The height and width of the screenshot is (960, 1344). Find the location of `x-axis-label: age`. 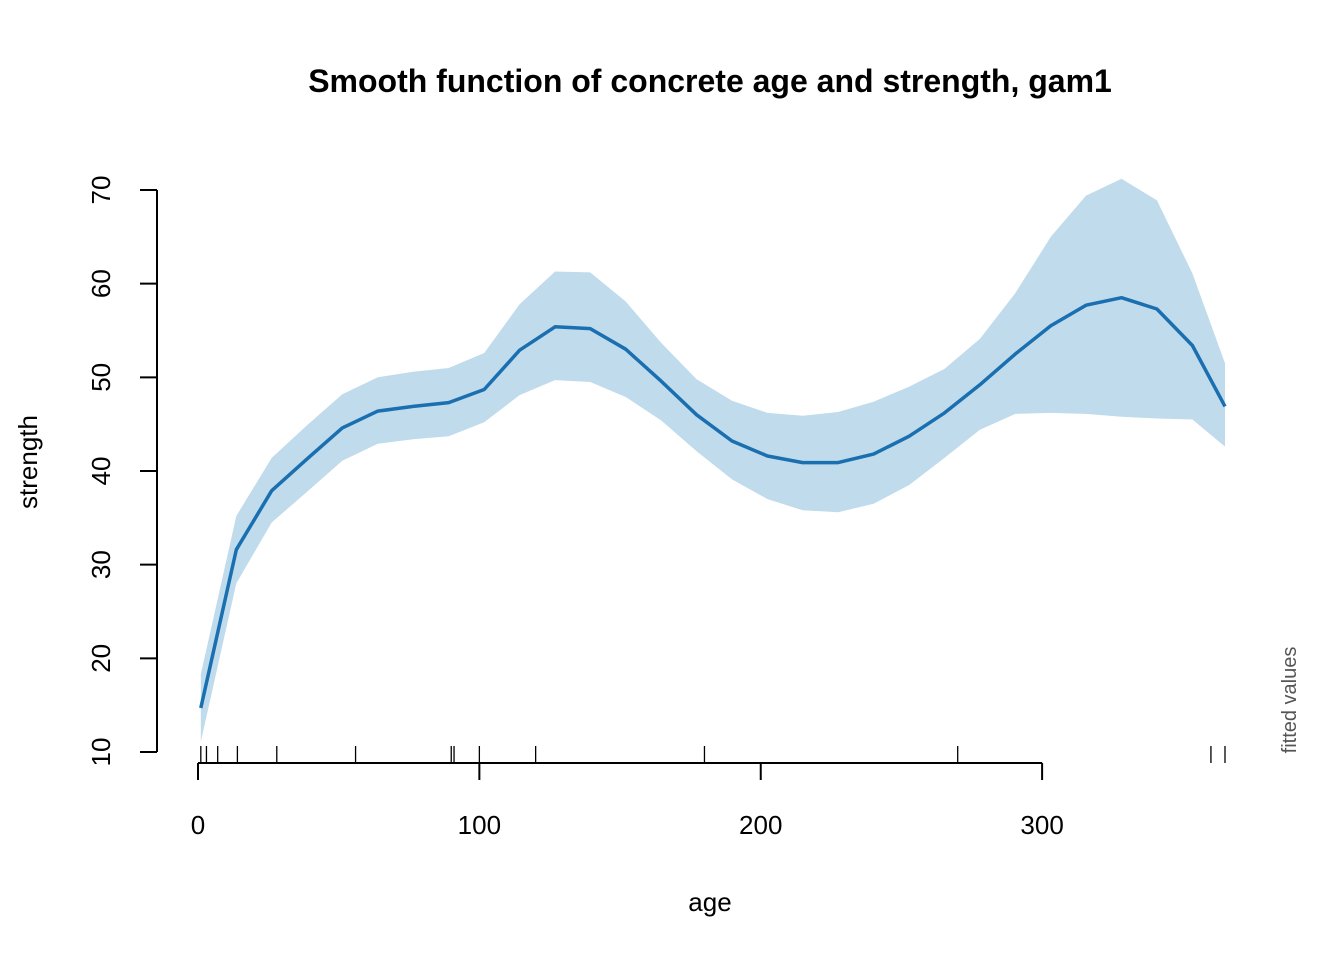

x-axis-label: age is located at coordinates (709, 902).